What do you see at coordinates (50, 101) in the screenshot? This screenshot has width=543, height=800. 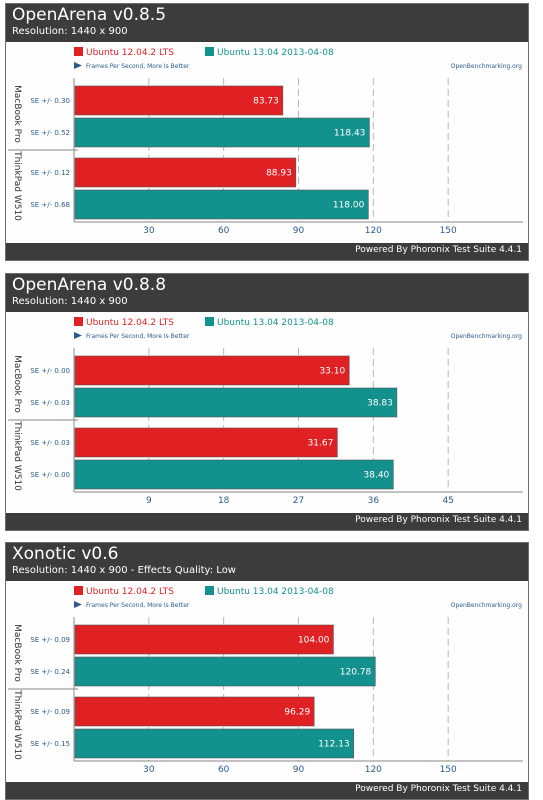 I see `se-label: SE +/- 0.30` at bounding box center [50, 101].